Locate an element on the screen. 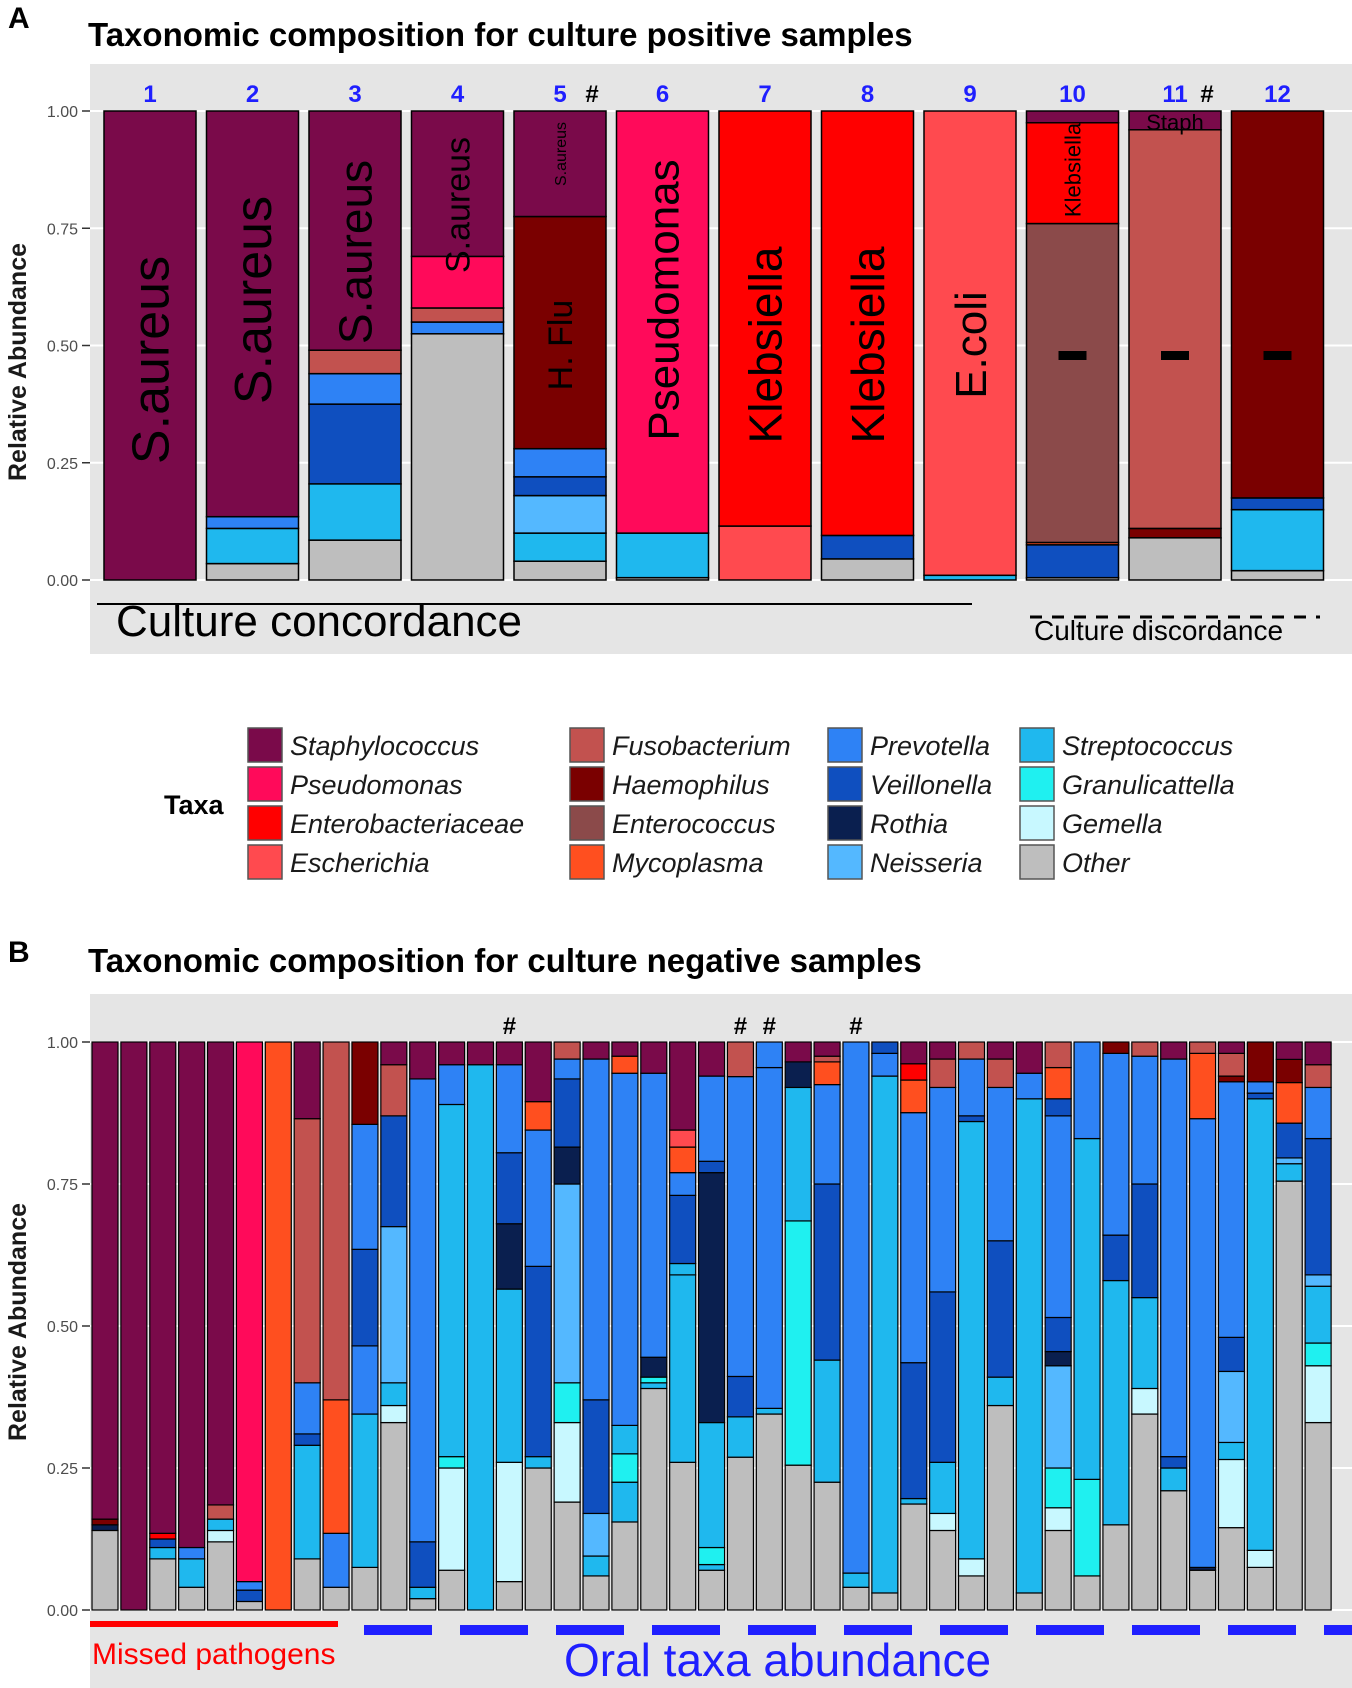 Image resolution: width=1352 pixels, height=1688 pixels. bar-annotation: S.aureus is located at coordinates (459, 205).